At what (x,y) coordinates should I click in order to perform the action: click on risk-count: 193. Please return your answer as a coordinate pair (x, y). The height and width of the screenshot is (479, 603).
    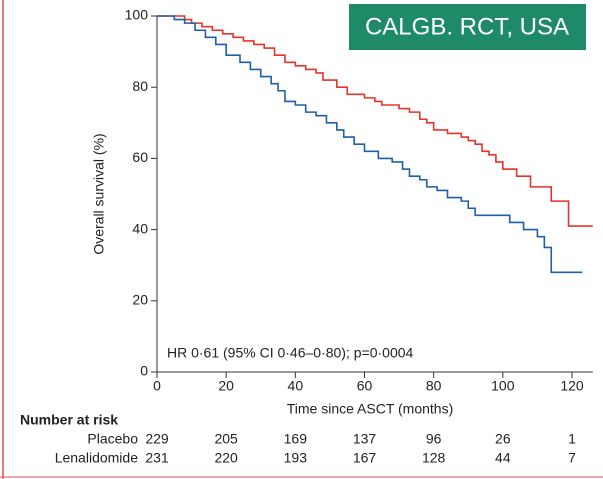
    Looking at the image, I should click on (296, 458).